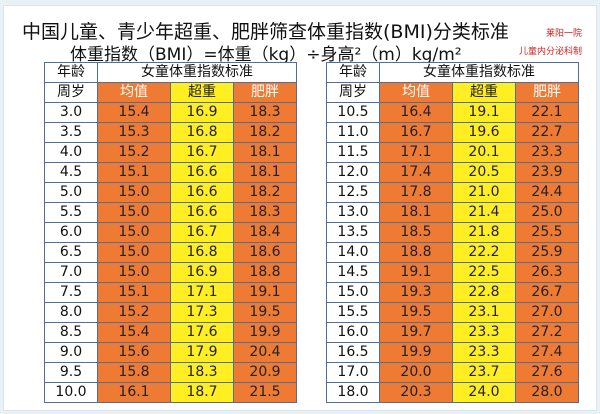  I want to click on obese-cell: 20.9, so click(265, 372).